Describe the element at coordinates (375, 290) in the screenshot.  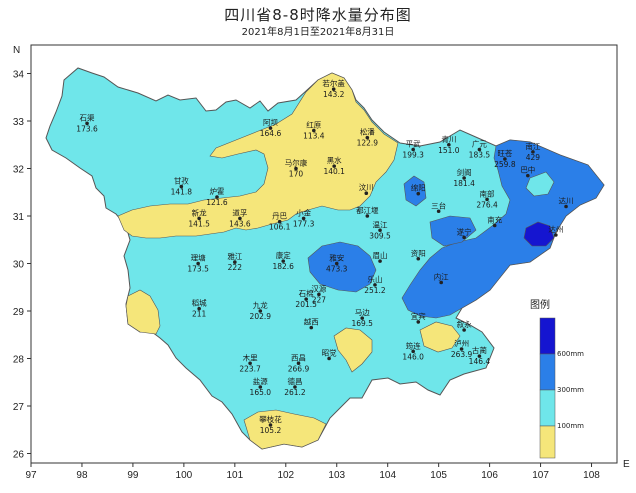
I see `station-value: 251.2` at that location.